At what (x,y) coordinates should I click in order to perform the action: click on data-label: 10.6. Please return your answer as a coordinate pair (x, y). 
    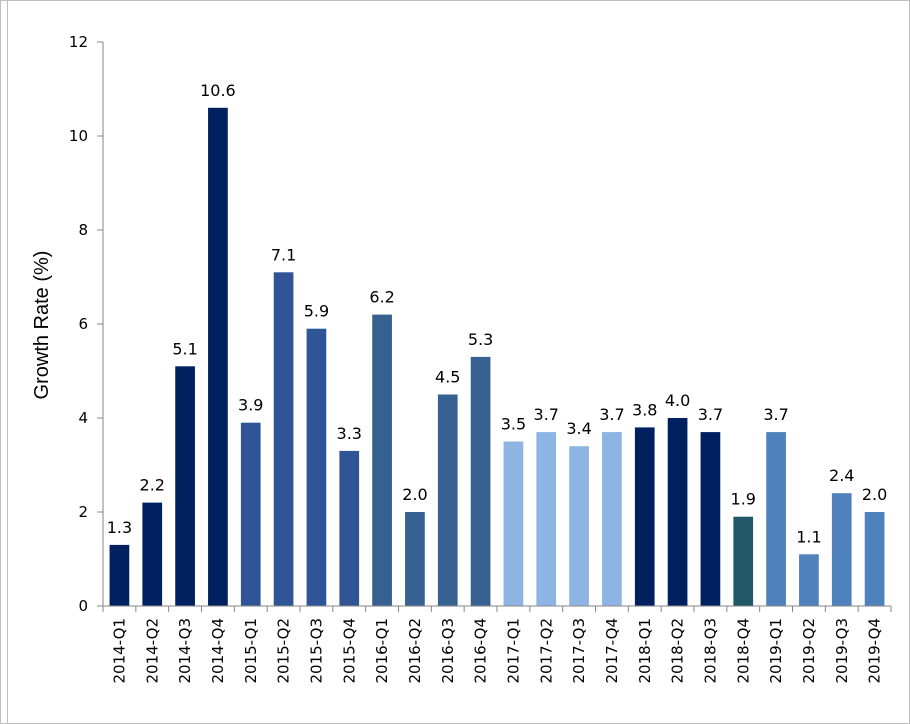
    Looking at the image, I should click on (218, 90).